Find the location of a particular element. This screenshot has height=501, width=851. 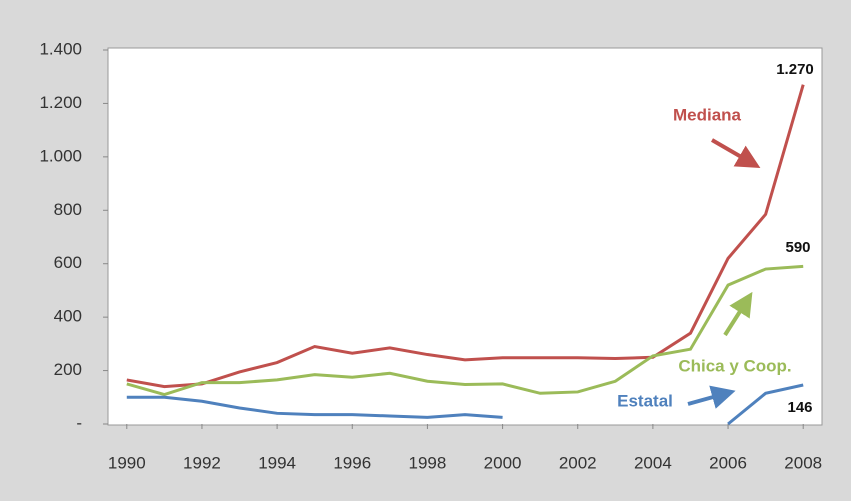

y-tick-label: 1.000 is located at coordinates (60, 155).